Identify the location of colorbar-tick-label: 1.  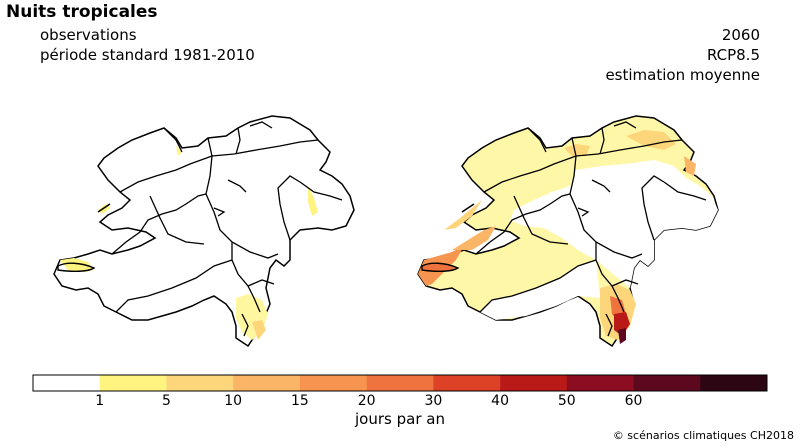
(99, 400).